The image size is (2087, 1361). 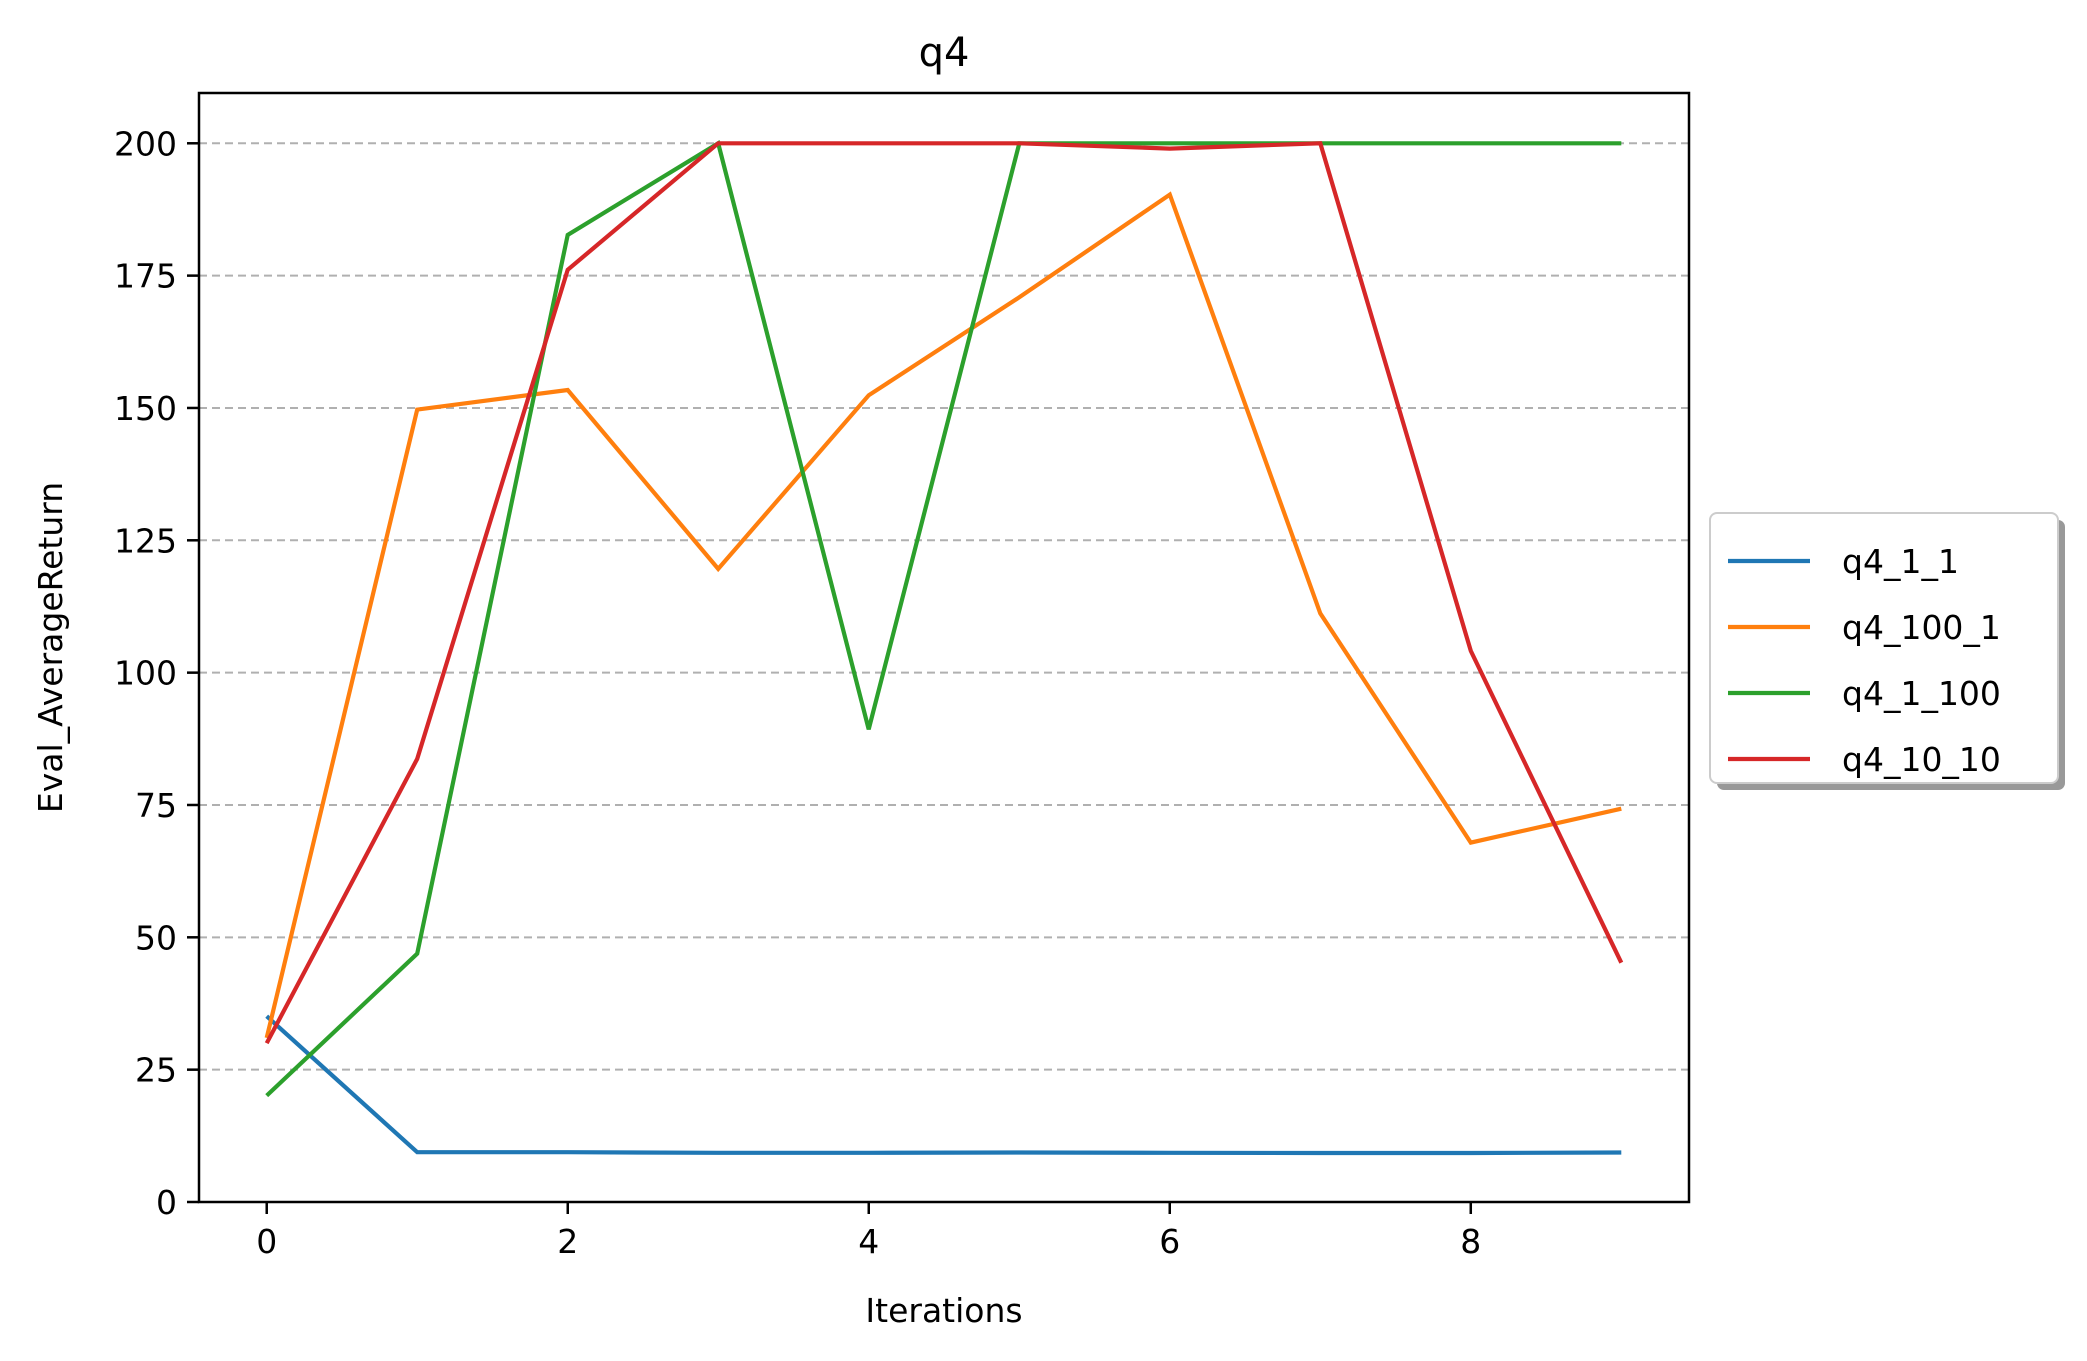 I want to click on legend: q4_1_1 q4_100_1 q4_1_100 q4_10_10, so click(x=1887, y=651).